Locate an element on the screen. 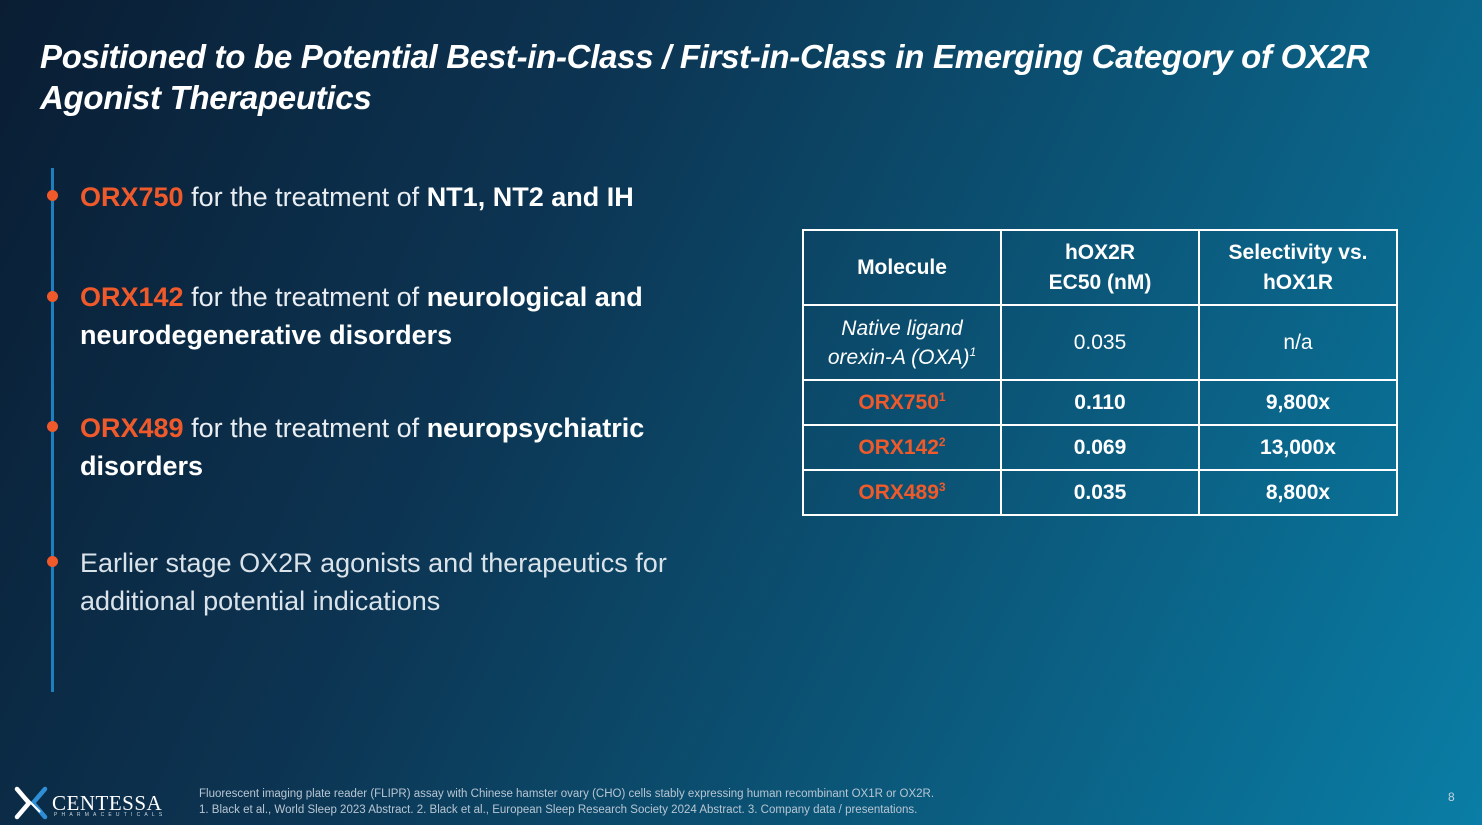 The height and width of the screenshot is (825, 1482). header-ec50: hOX2R EC50 (nM) is located at coordinates (1100, 267).